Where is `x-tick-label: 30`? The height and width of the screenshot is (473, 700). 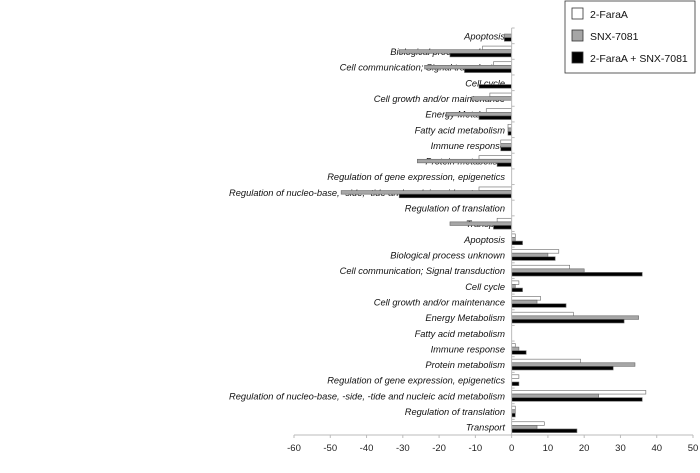 x-tick-label: 30 is located at coordinates (620, 448).